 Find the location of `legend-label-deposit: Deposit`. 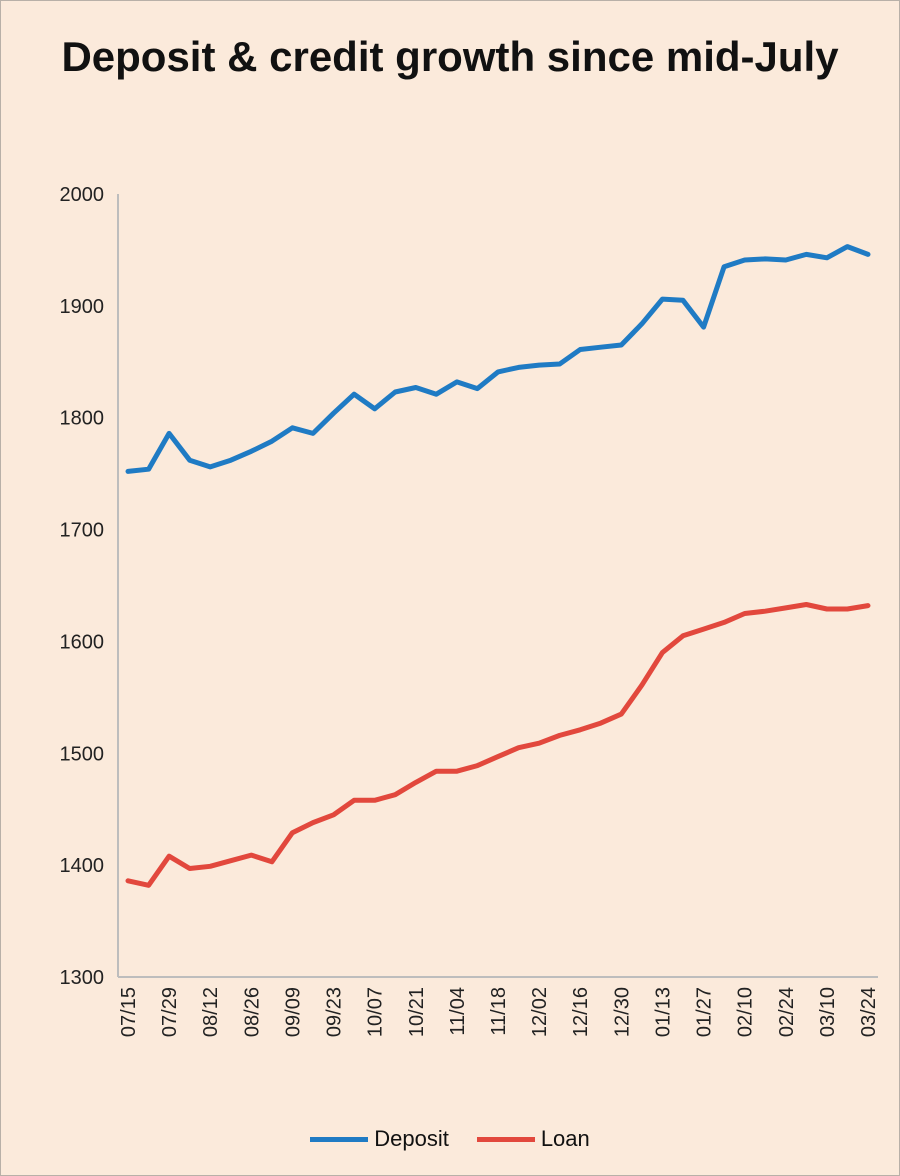

legend-label-deposit: Deposit is located at coordinates (411, 1138).